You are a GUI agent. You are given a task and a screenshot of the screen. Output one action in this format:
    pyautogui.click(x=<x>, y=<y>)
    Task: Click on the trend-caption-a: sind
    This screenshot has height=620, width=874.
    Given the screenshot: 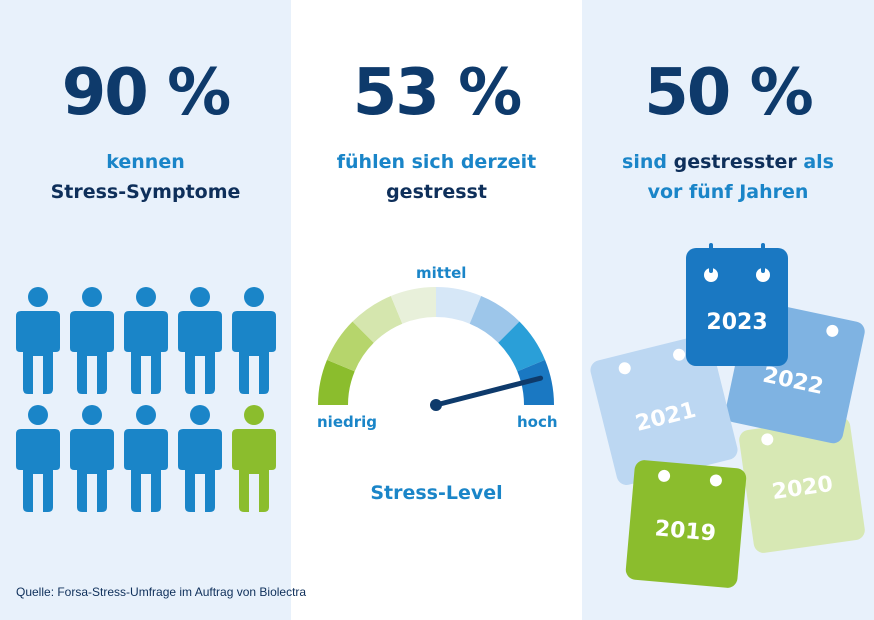 What is the action you would take?
    pyautogui.click(x=648, y=162)
    